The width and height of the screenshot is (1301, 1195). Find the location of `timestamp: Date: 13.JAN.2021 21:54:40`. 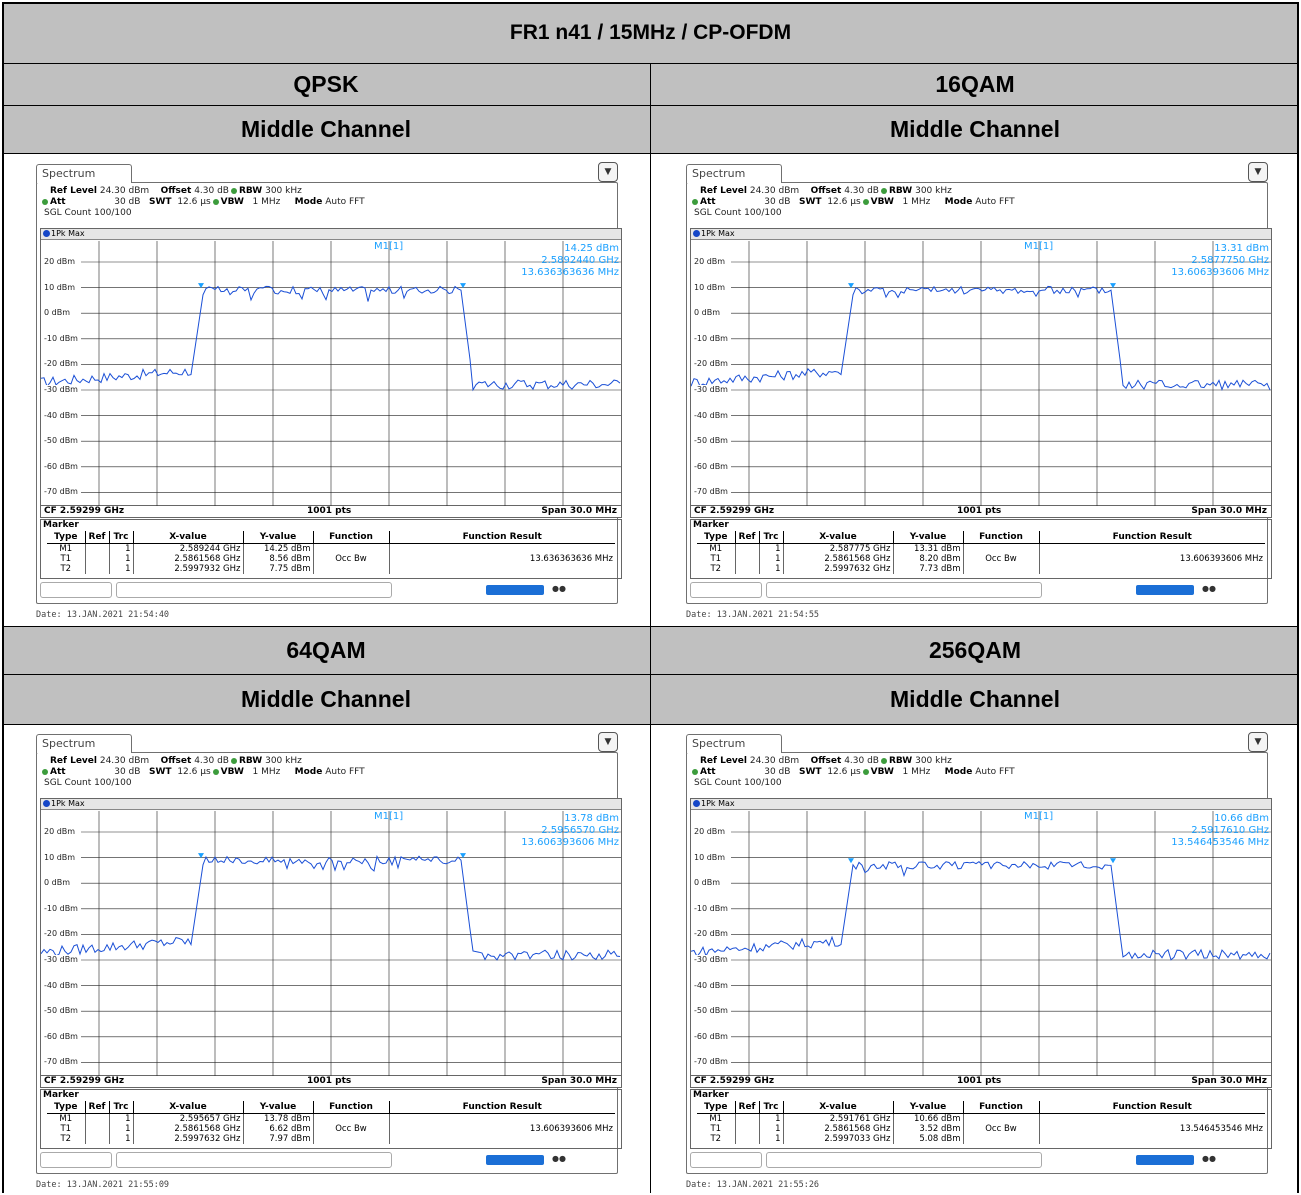

timestamp: Date: 13.JAN.2021 21:54:40 is located at coordinates (103, 615).